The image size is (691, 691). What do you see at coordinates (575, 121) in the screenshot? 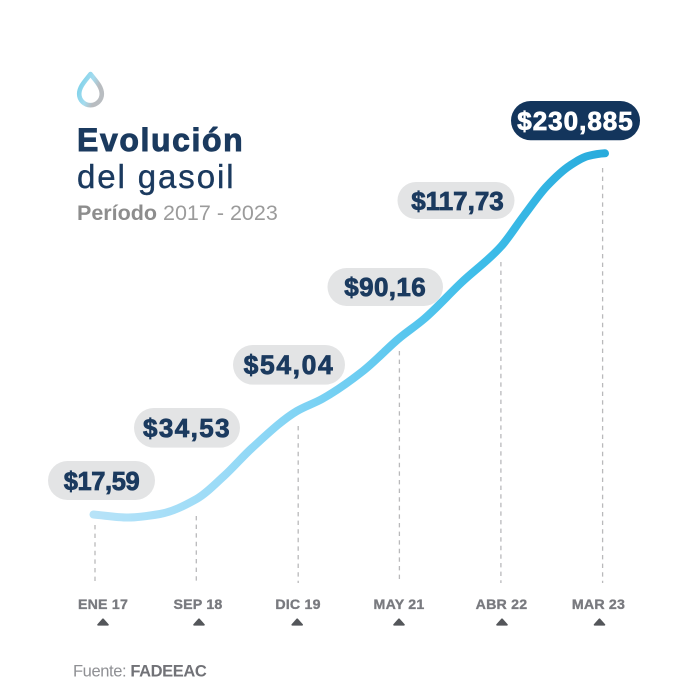
I see `svg-text: $230,885` at bounding box center [575, 121].